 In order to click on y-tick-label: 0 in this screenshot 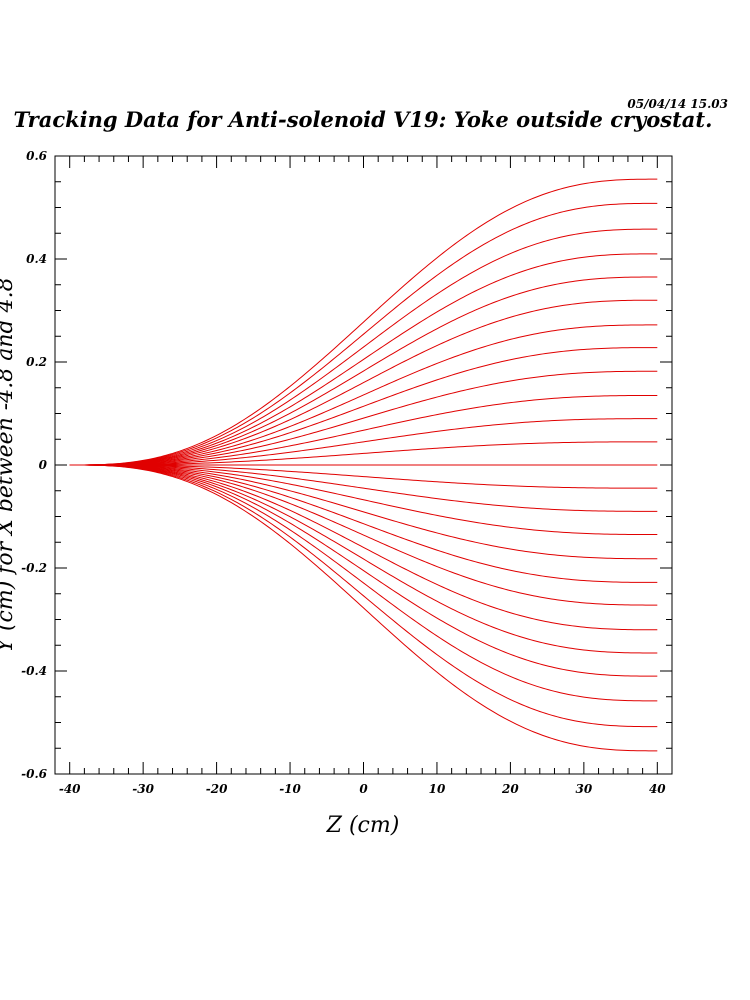, I will do `click(43, 465)`.